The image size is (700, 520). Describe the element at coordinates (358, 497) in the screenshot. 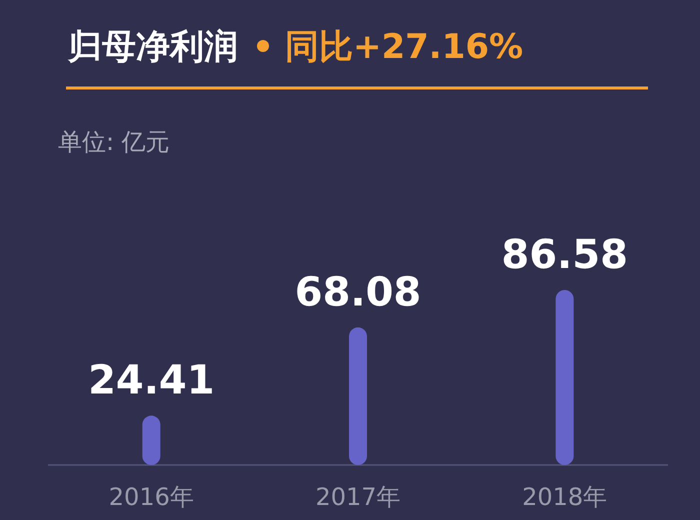

I see `x-tick-label: 2017年` at that location.